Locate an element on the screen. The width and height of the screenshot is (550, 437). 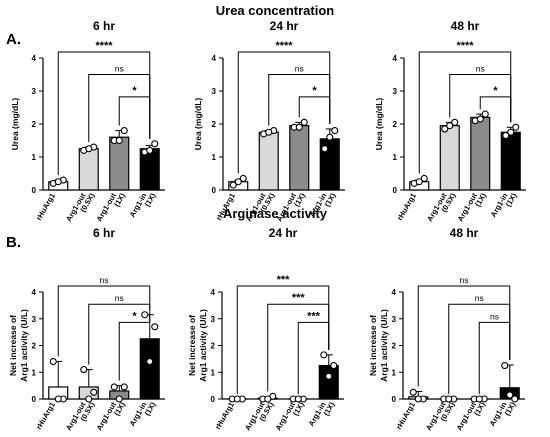
section-a-title: Urea concentration is located at coordinates (275, 10).